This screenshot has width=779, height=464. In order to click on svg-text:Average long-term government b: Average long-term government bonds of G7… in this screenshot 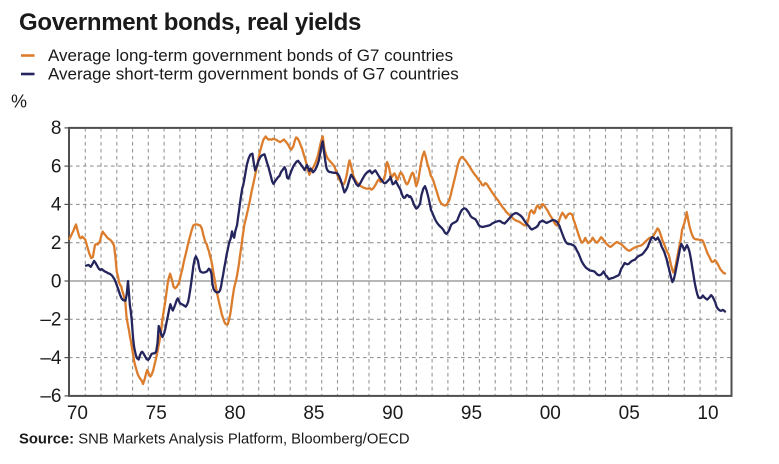, I will do `click(250, 55)`.